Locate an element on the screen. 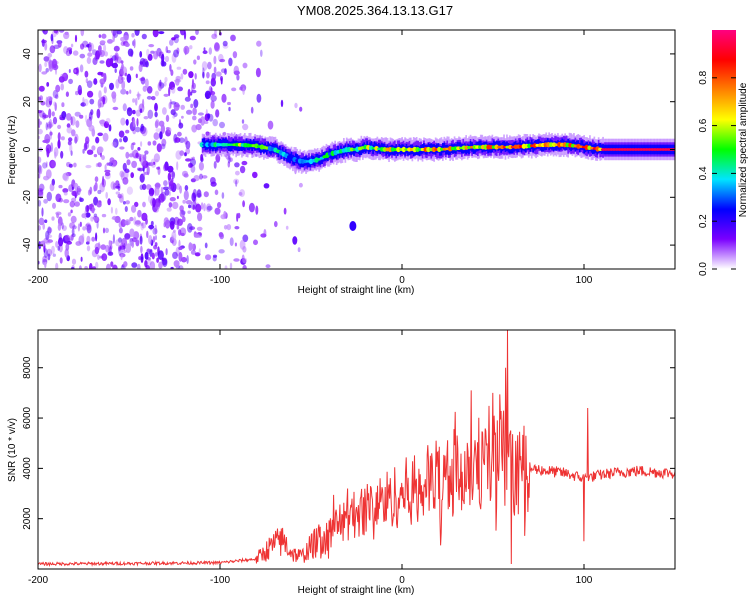 Image resolution: width=750 pixels, height=600 pixels. colorbar-tick-label: 0.4 is located at coordinates (703, 173).